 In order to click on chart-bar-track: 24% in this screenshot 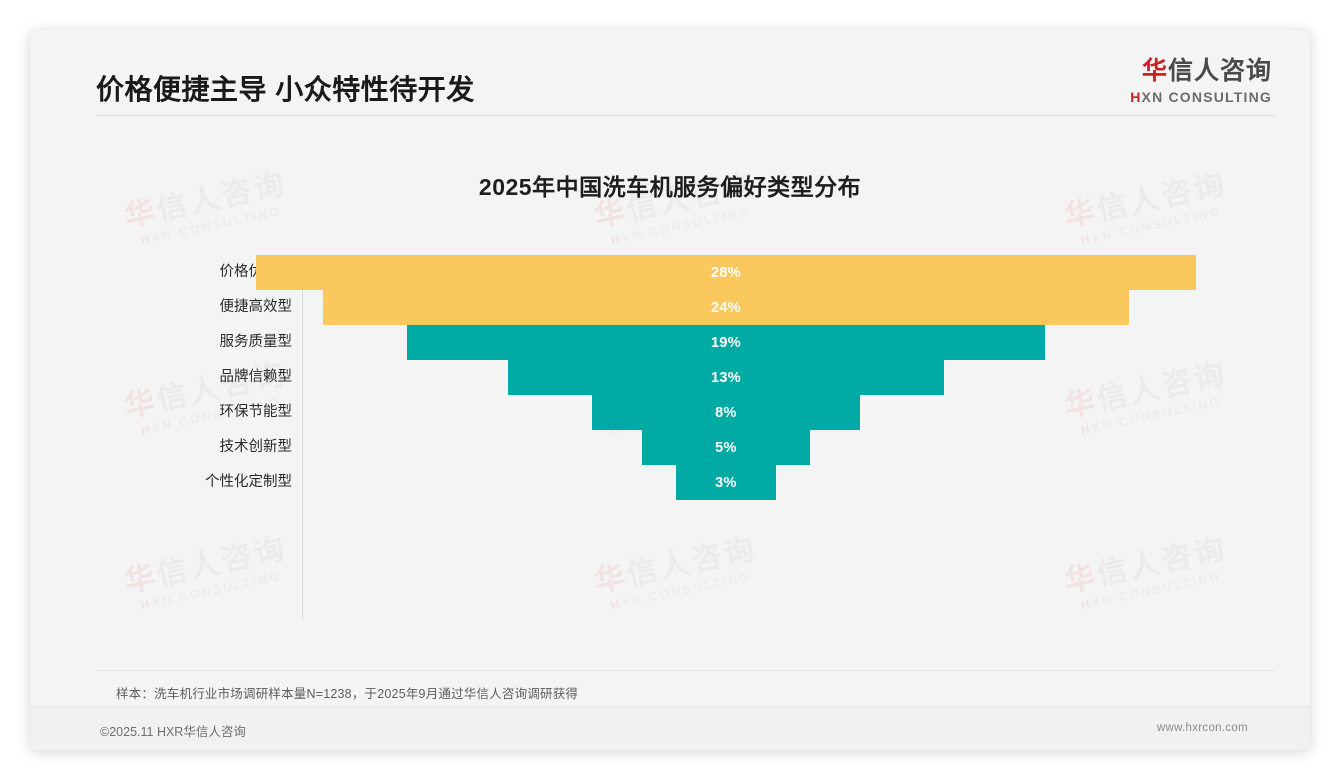, I will do `click(806, 307)`.